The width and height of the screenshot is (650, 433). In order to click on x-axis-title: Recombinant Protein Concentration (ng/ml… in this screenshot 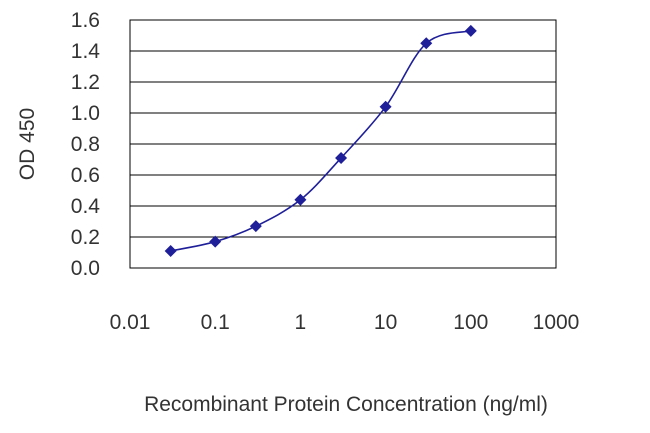, I will do `click(346, 404)`.